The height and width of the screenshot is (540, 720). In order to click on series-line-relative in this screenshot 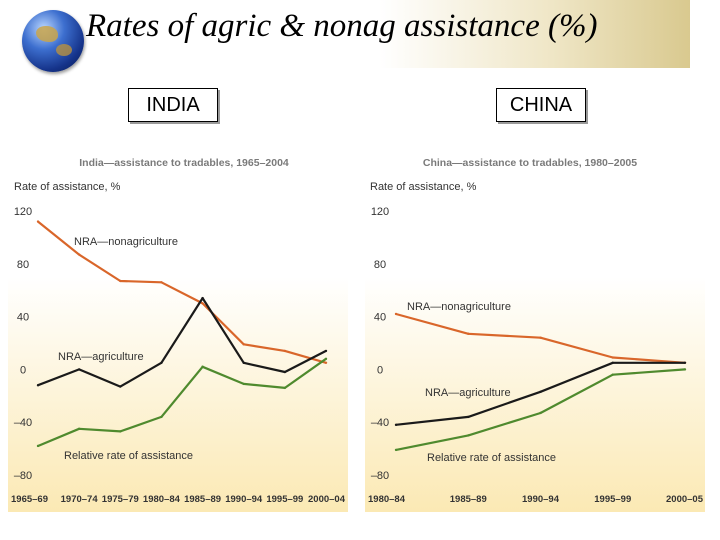, I will do `click(182, 402)`.